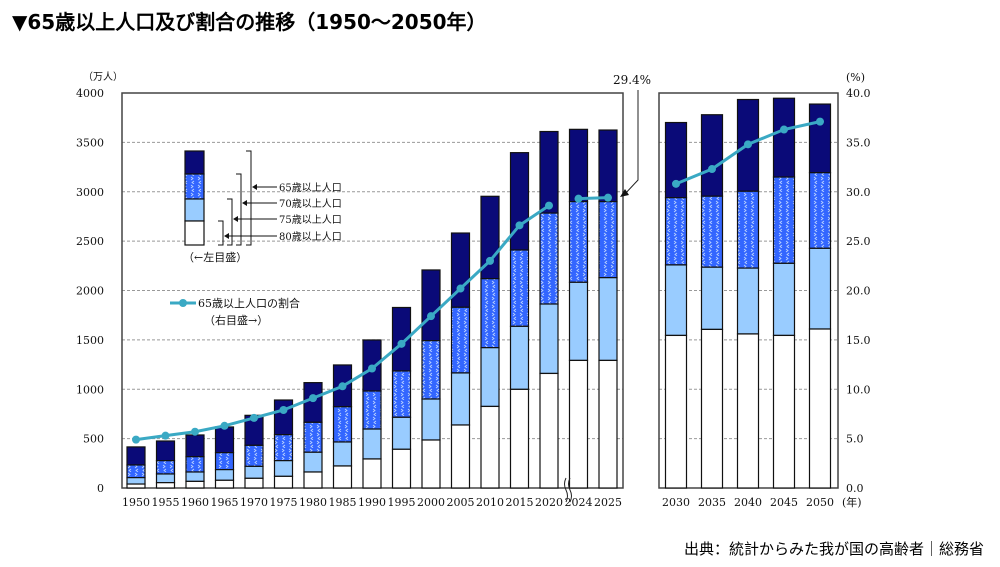 This screenshot has width=1000, height=567. Describe the element at coordinates (490, 447) in the screenshot. I see `bar-segment-80plus-2010` at that location.